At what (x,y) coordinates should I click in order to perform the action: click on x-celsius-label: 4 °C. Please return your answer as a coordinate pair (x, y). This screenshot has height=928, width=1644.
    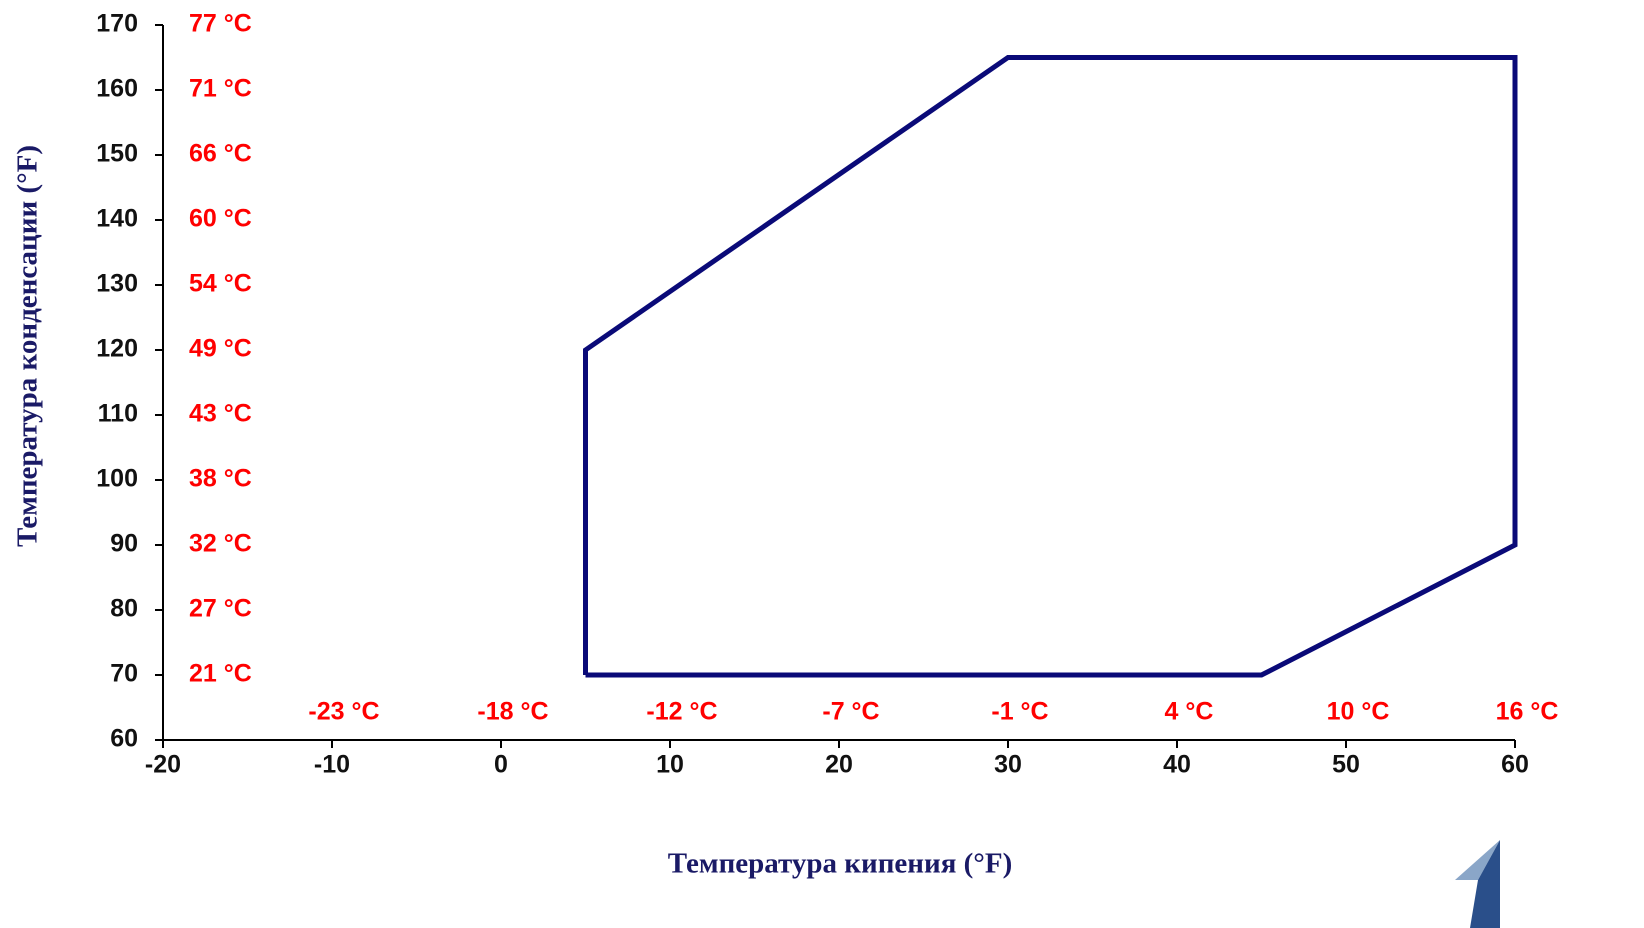
    Looking at the image, I should click on (1189, 712).